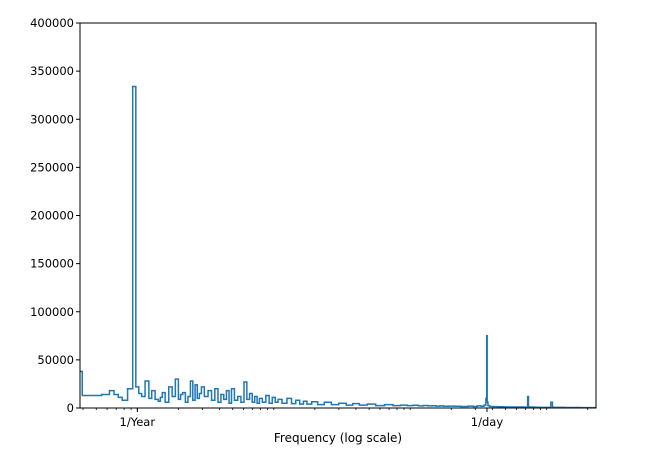  What do you see at coordinates (55, 360) in the screenshot?
I see `y-tick-label: 50000` at bounding box center [55, 360].